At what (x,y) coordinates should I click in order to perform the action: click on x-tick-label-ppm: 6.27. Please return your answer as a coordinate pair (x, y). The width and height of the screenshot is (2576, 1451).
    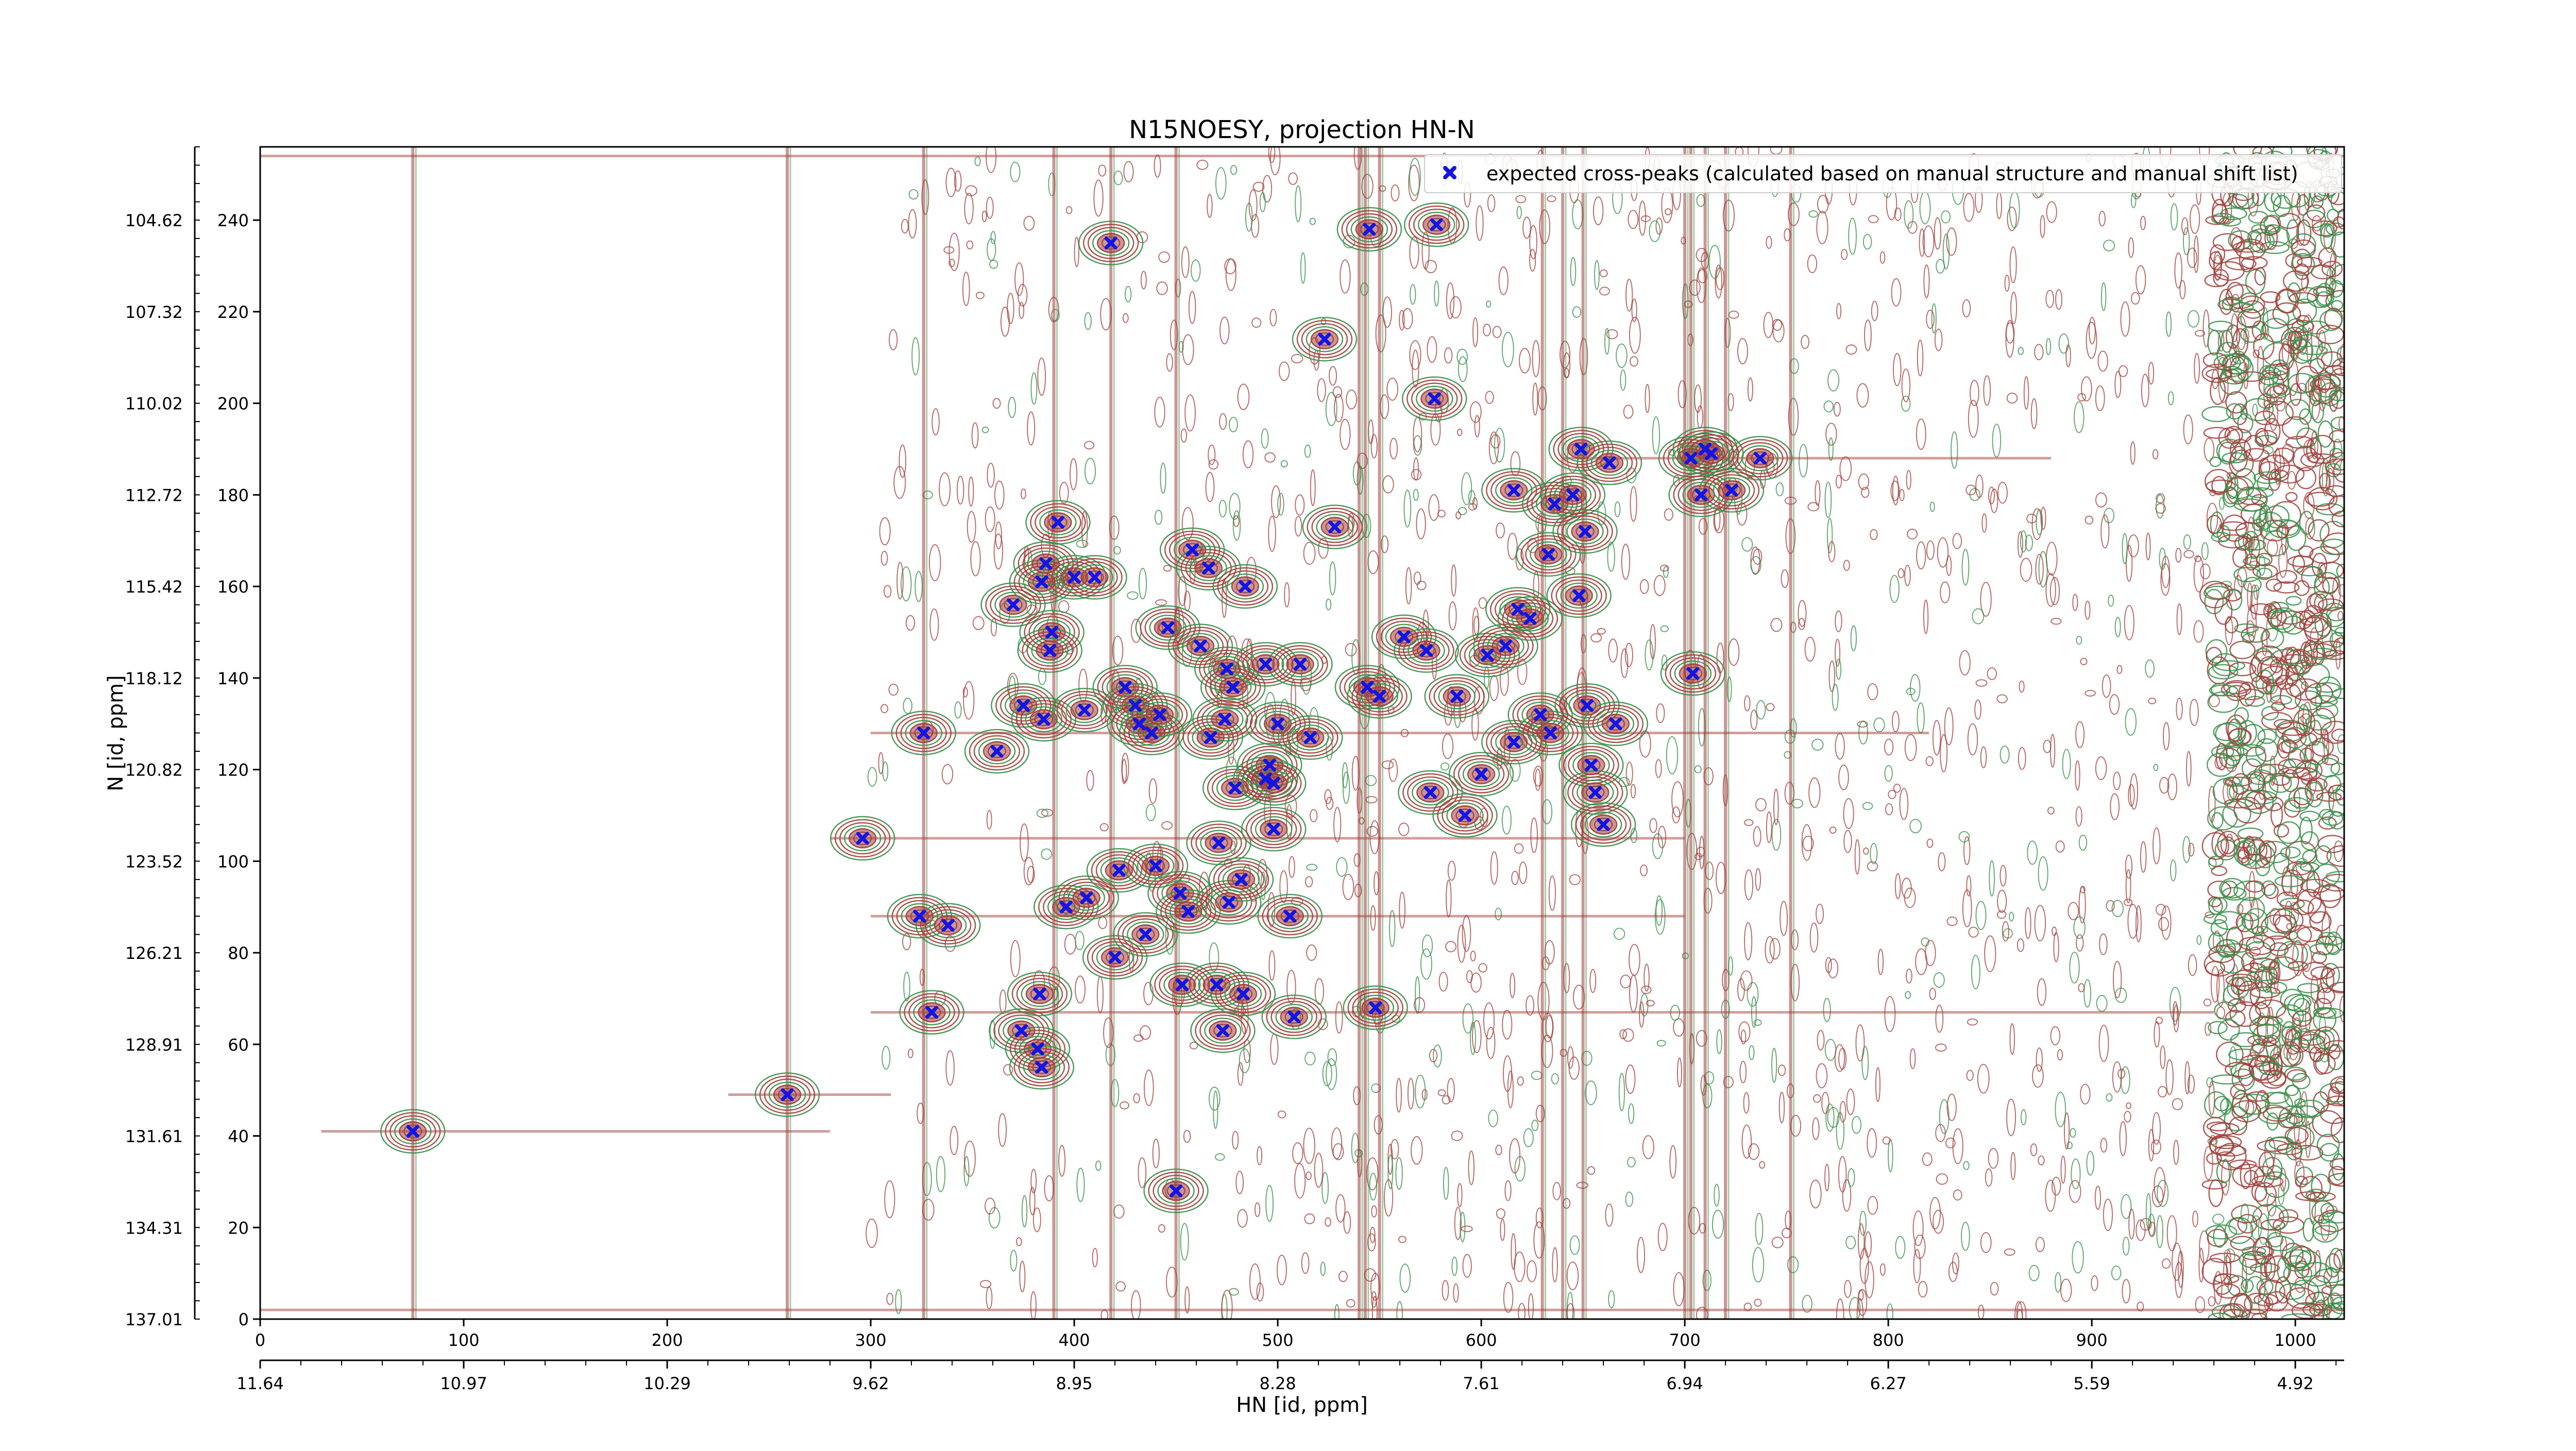
    Looking at the image, I should click on (1888, 1383).